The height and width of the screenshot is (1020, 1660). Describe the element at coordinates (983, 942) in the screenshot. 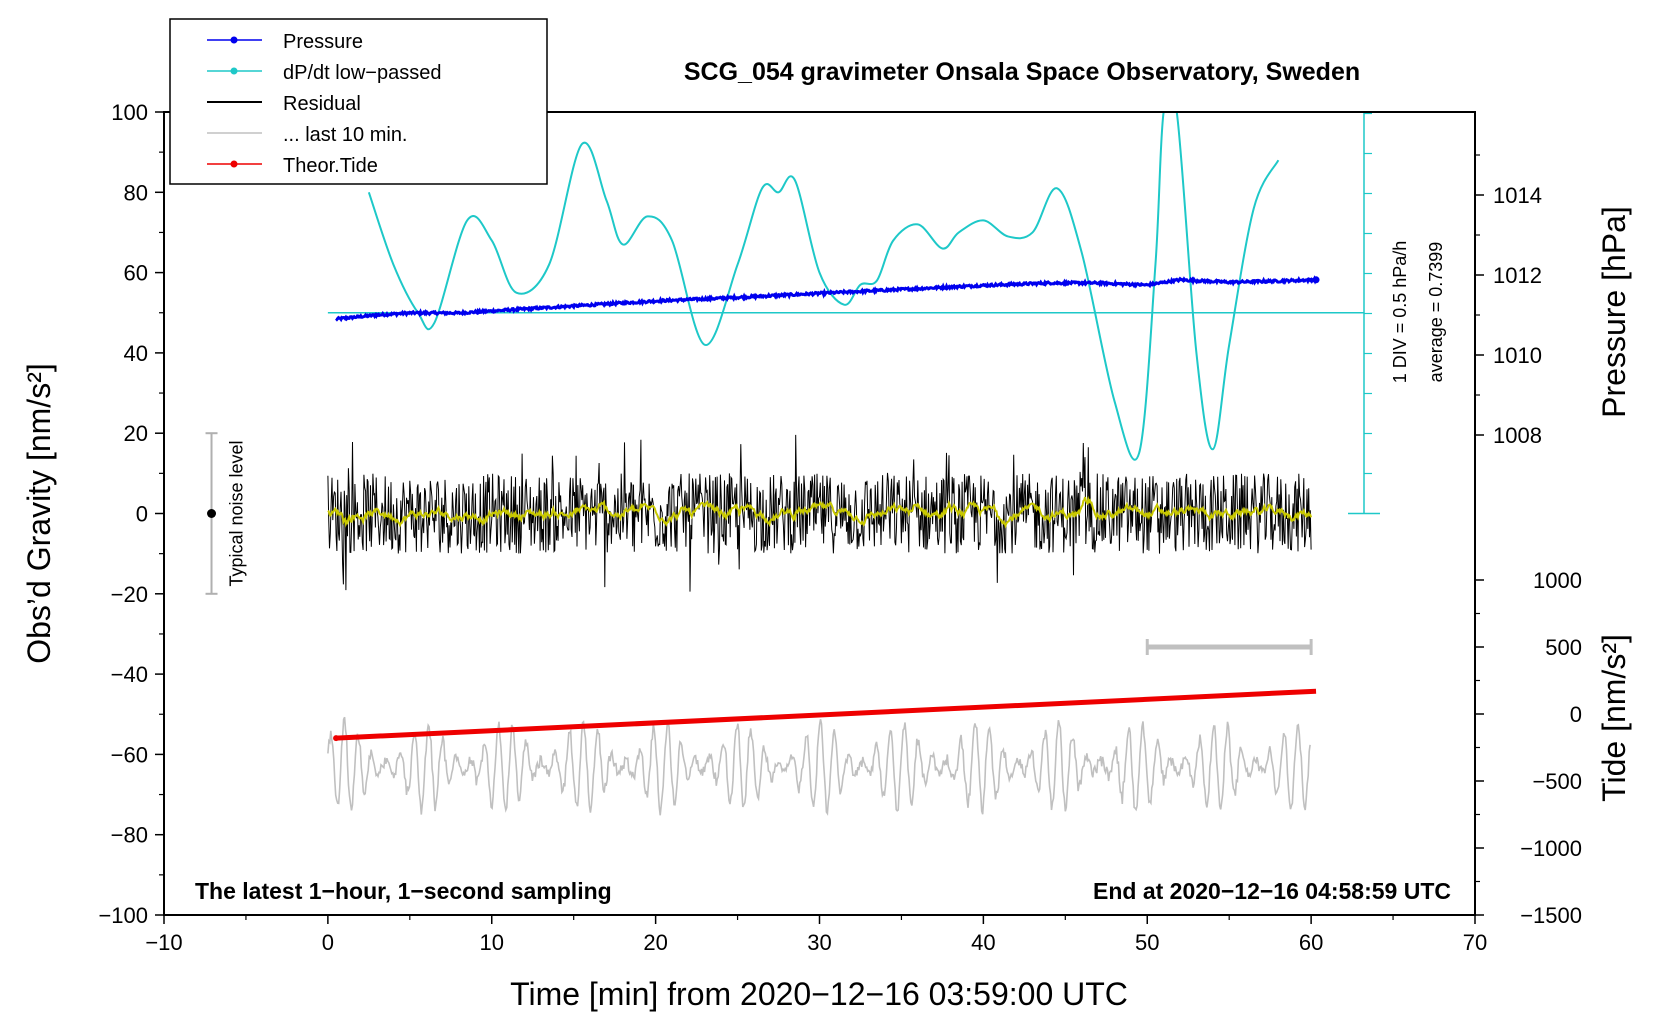

I see `x-tick-label: 40` at that location.